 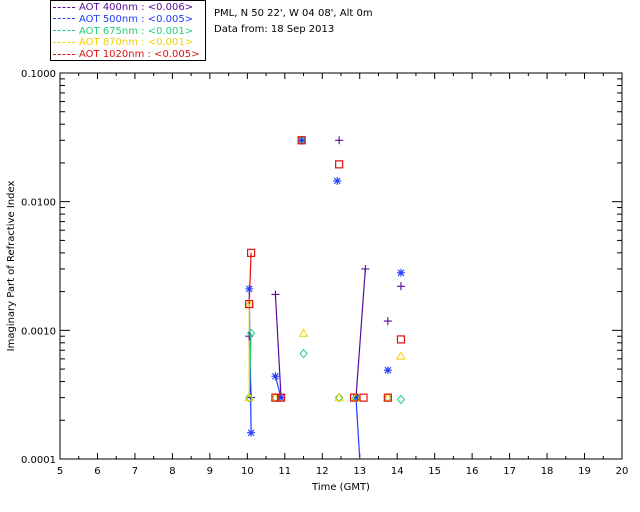 I want to click on series-lines, so click(x=307, y=356).